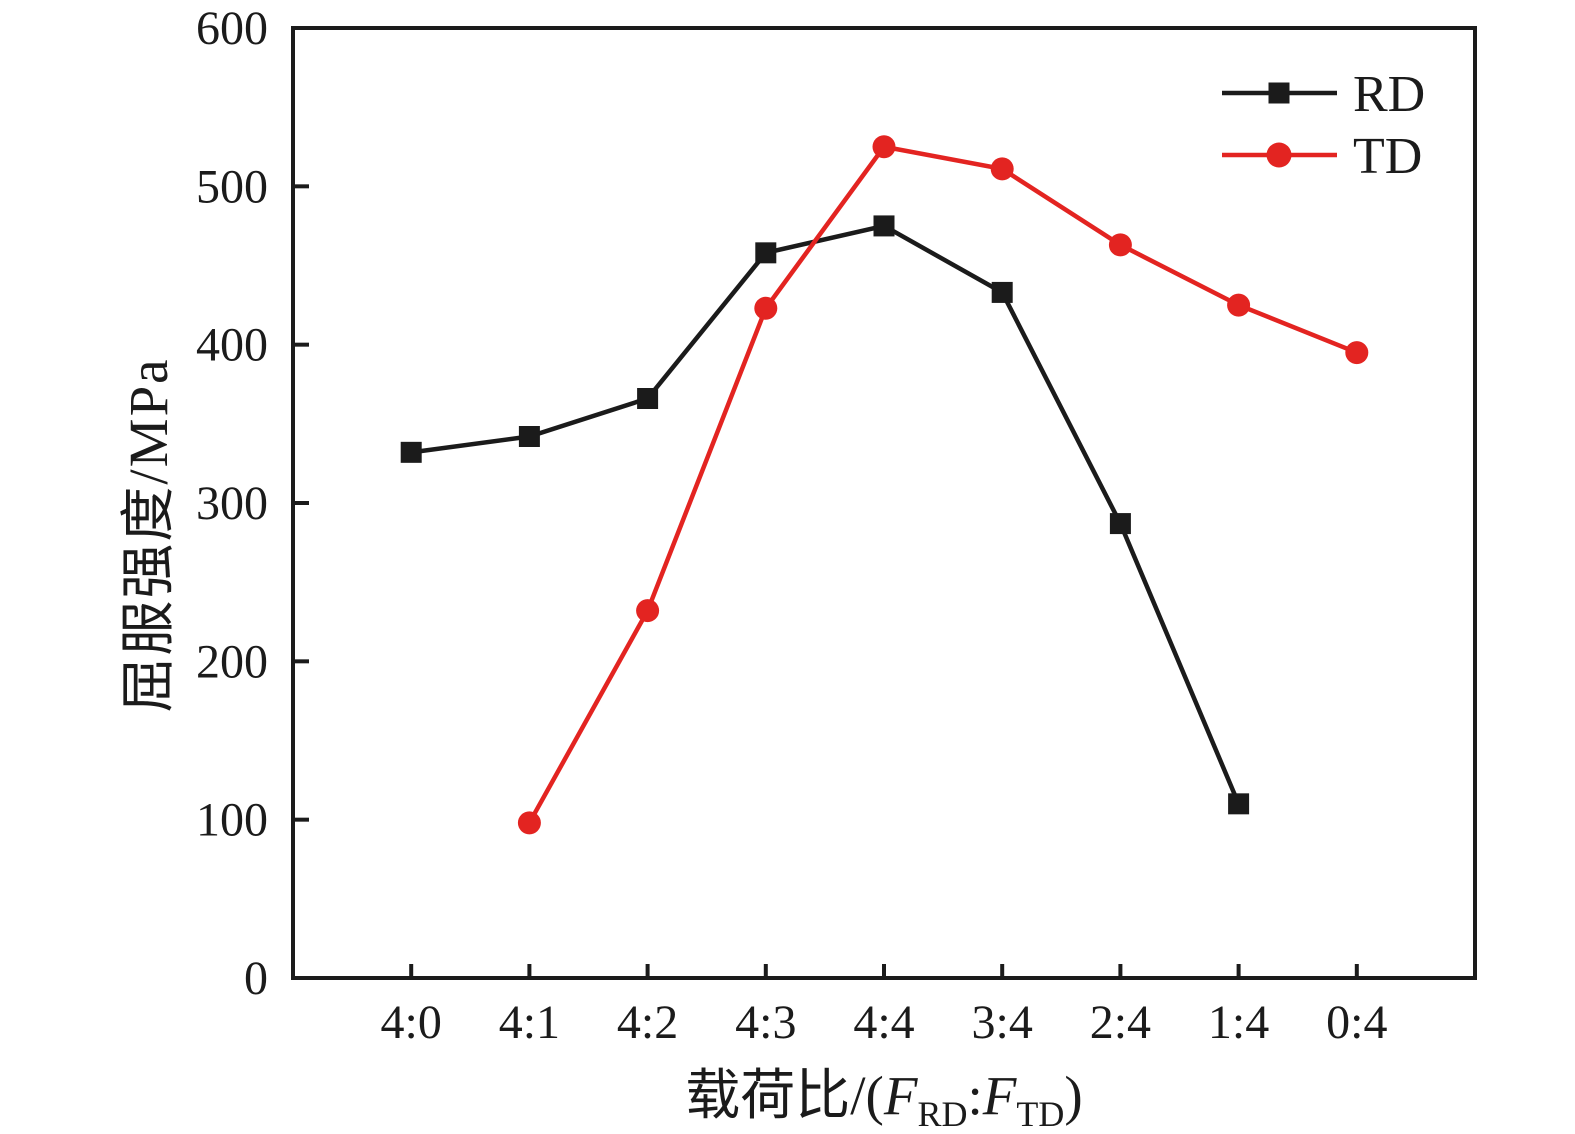 The height and width of the screenshot is (1134, 1575). I want to click on y-tick-label: 0, so click(256, 978).